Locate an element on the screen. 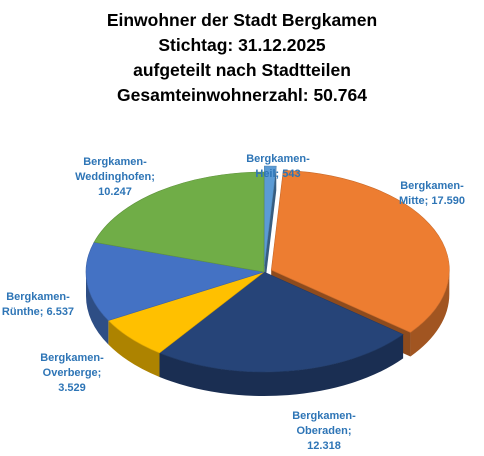  data-label-line: Rünthe; 6.537 is located at coordinates (38, 312).